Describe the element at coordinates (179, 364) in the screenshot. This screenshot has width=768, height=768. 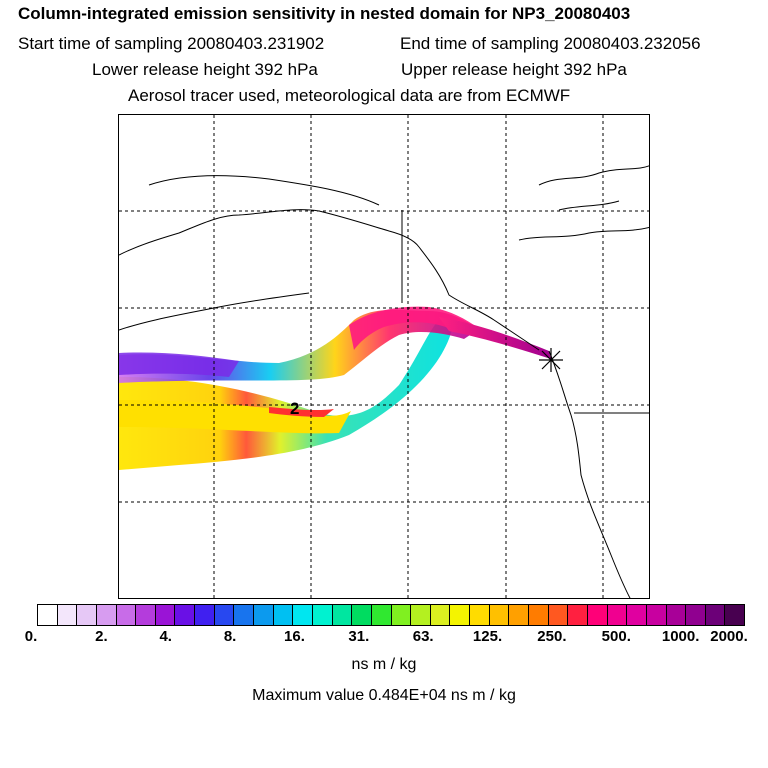
I see `plume-upper-violet` at that location.